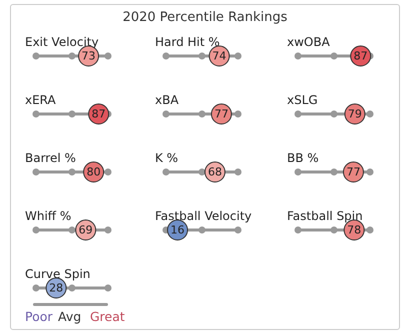 Image resolution: width=410 pixels, height=331 pixels. What do you see at coordinates (51, 158) in the screenshot?
I see `category-label: Barrel %` at bounding box center [51, 158].